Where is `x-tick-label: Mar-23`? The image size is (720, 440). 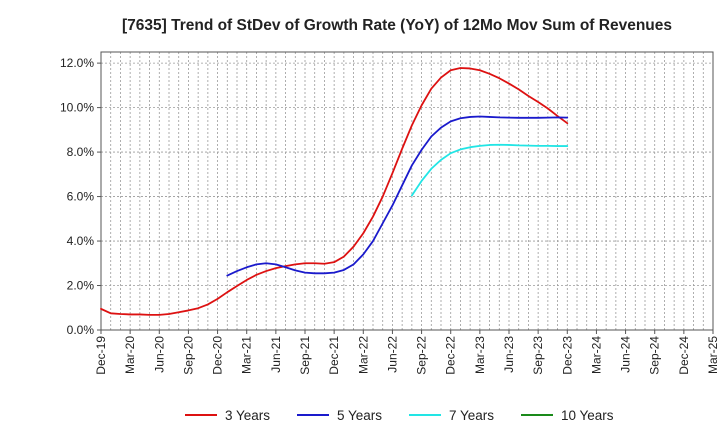 x-tick-label: Mar-23 is located at coordinates (480, 355).